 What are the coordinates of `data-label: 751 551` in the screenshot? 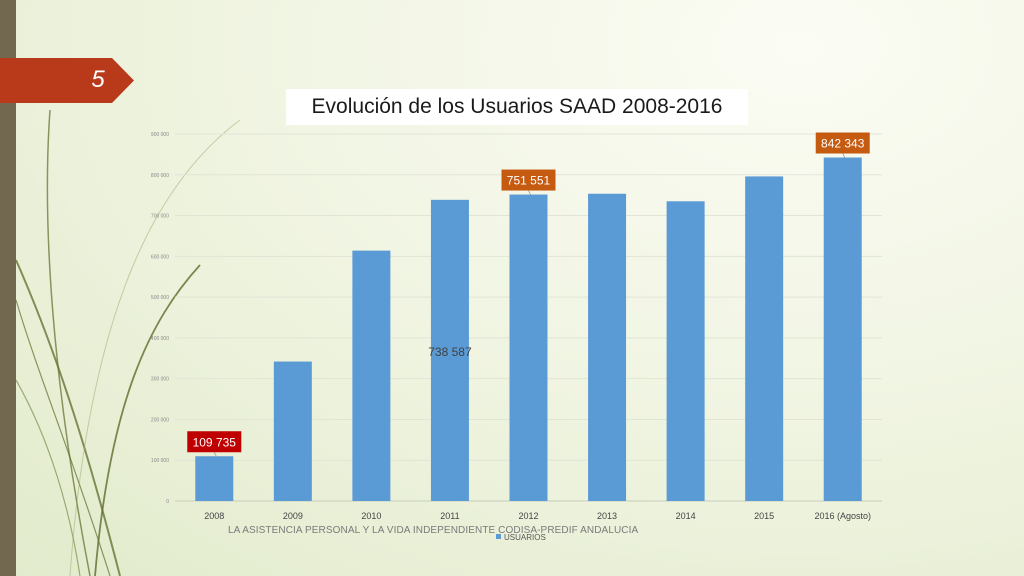 It's located at (529, 181).